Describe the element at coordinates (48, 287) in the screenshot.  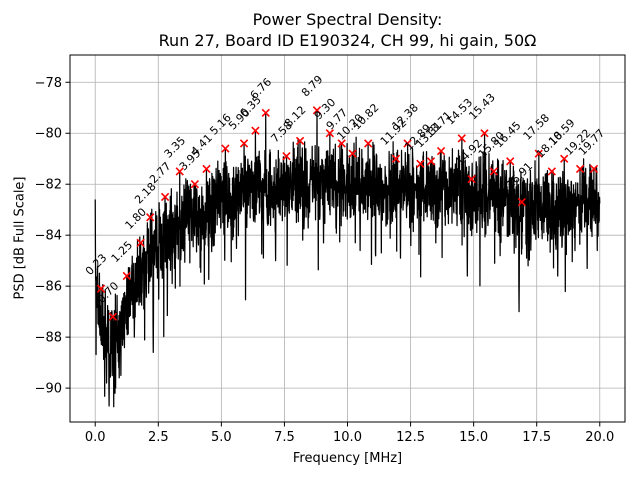
I see `y-tick-label: −86` at that location.